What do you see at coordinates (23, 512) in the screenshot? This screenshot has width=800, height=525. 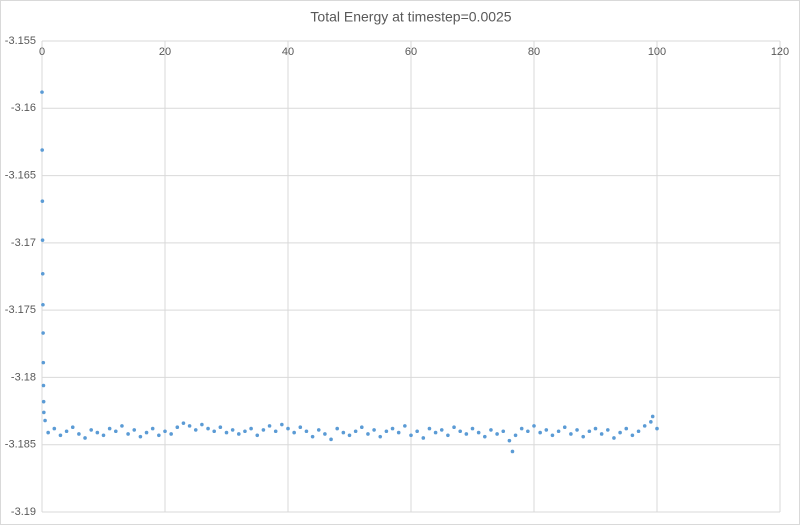 I see `y-tick-label: -3.19` at bounding box center [23, 512].